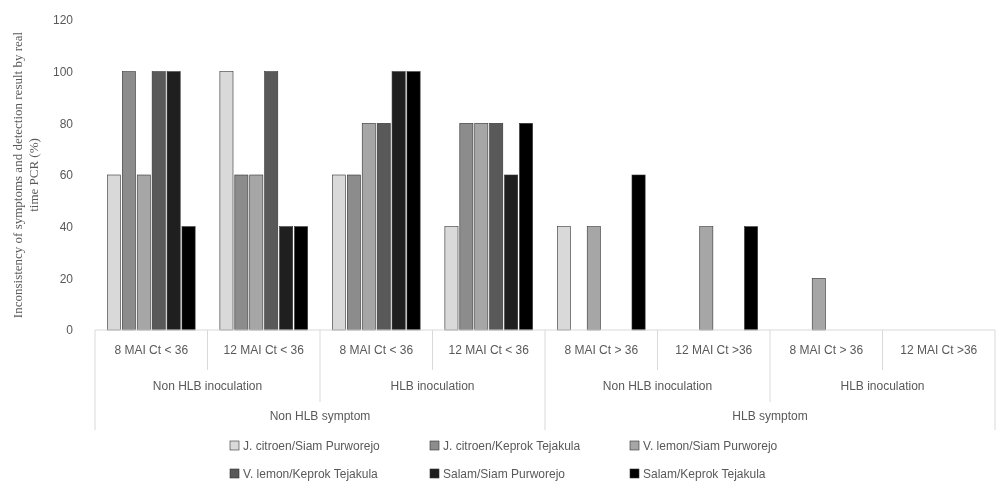  I want to click on y-tick-label: 0, so click(70, 330).